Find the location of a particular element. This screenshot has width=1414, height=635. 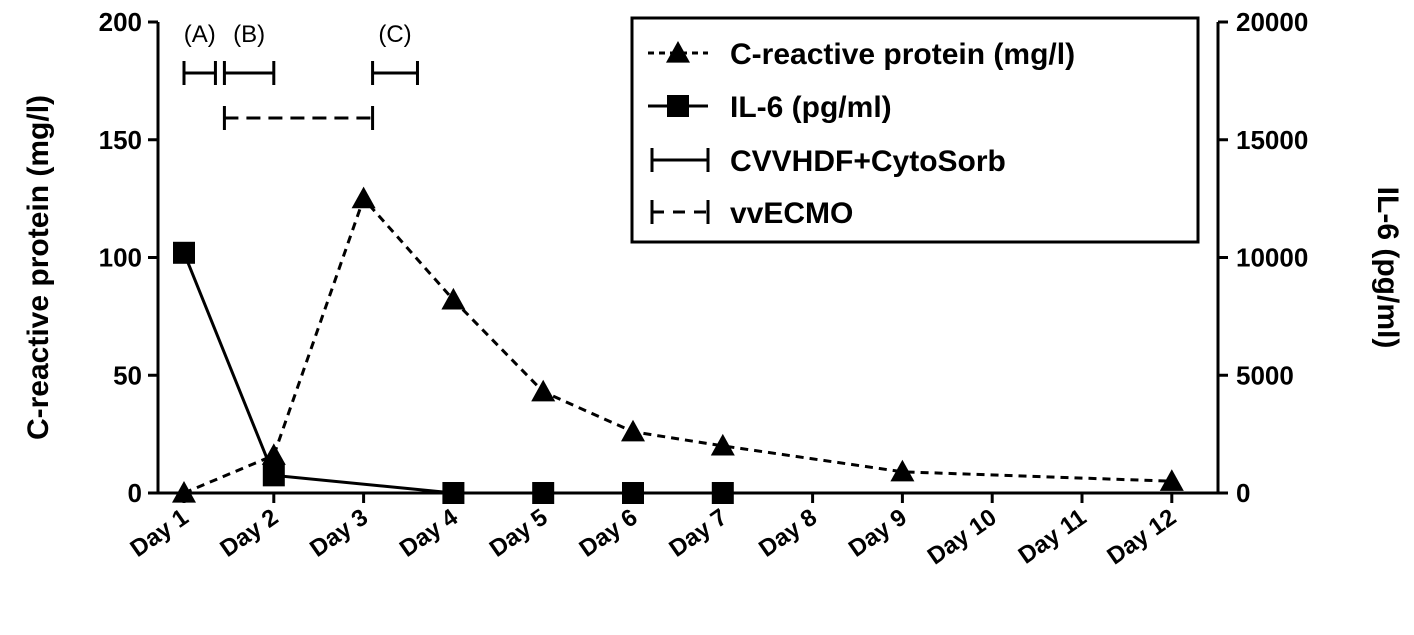

legend-box is located at coordinates (915, 130).